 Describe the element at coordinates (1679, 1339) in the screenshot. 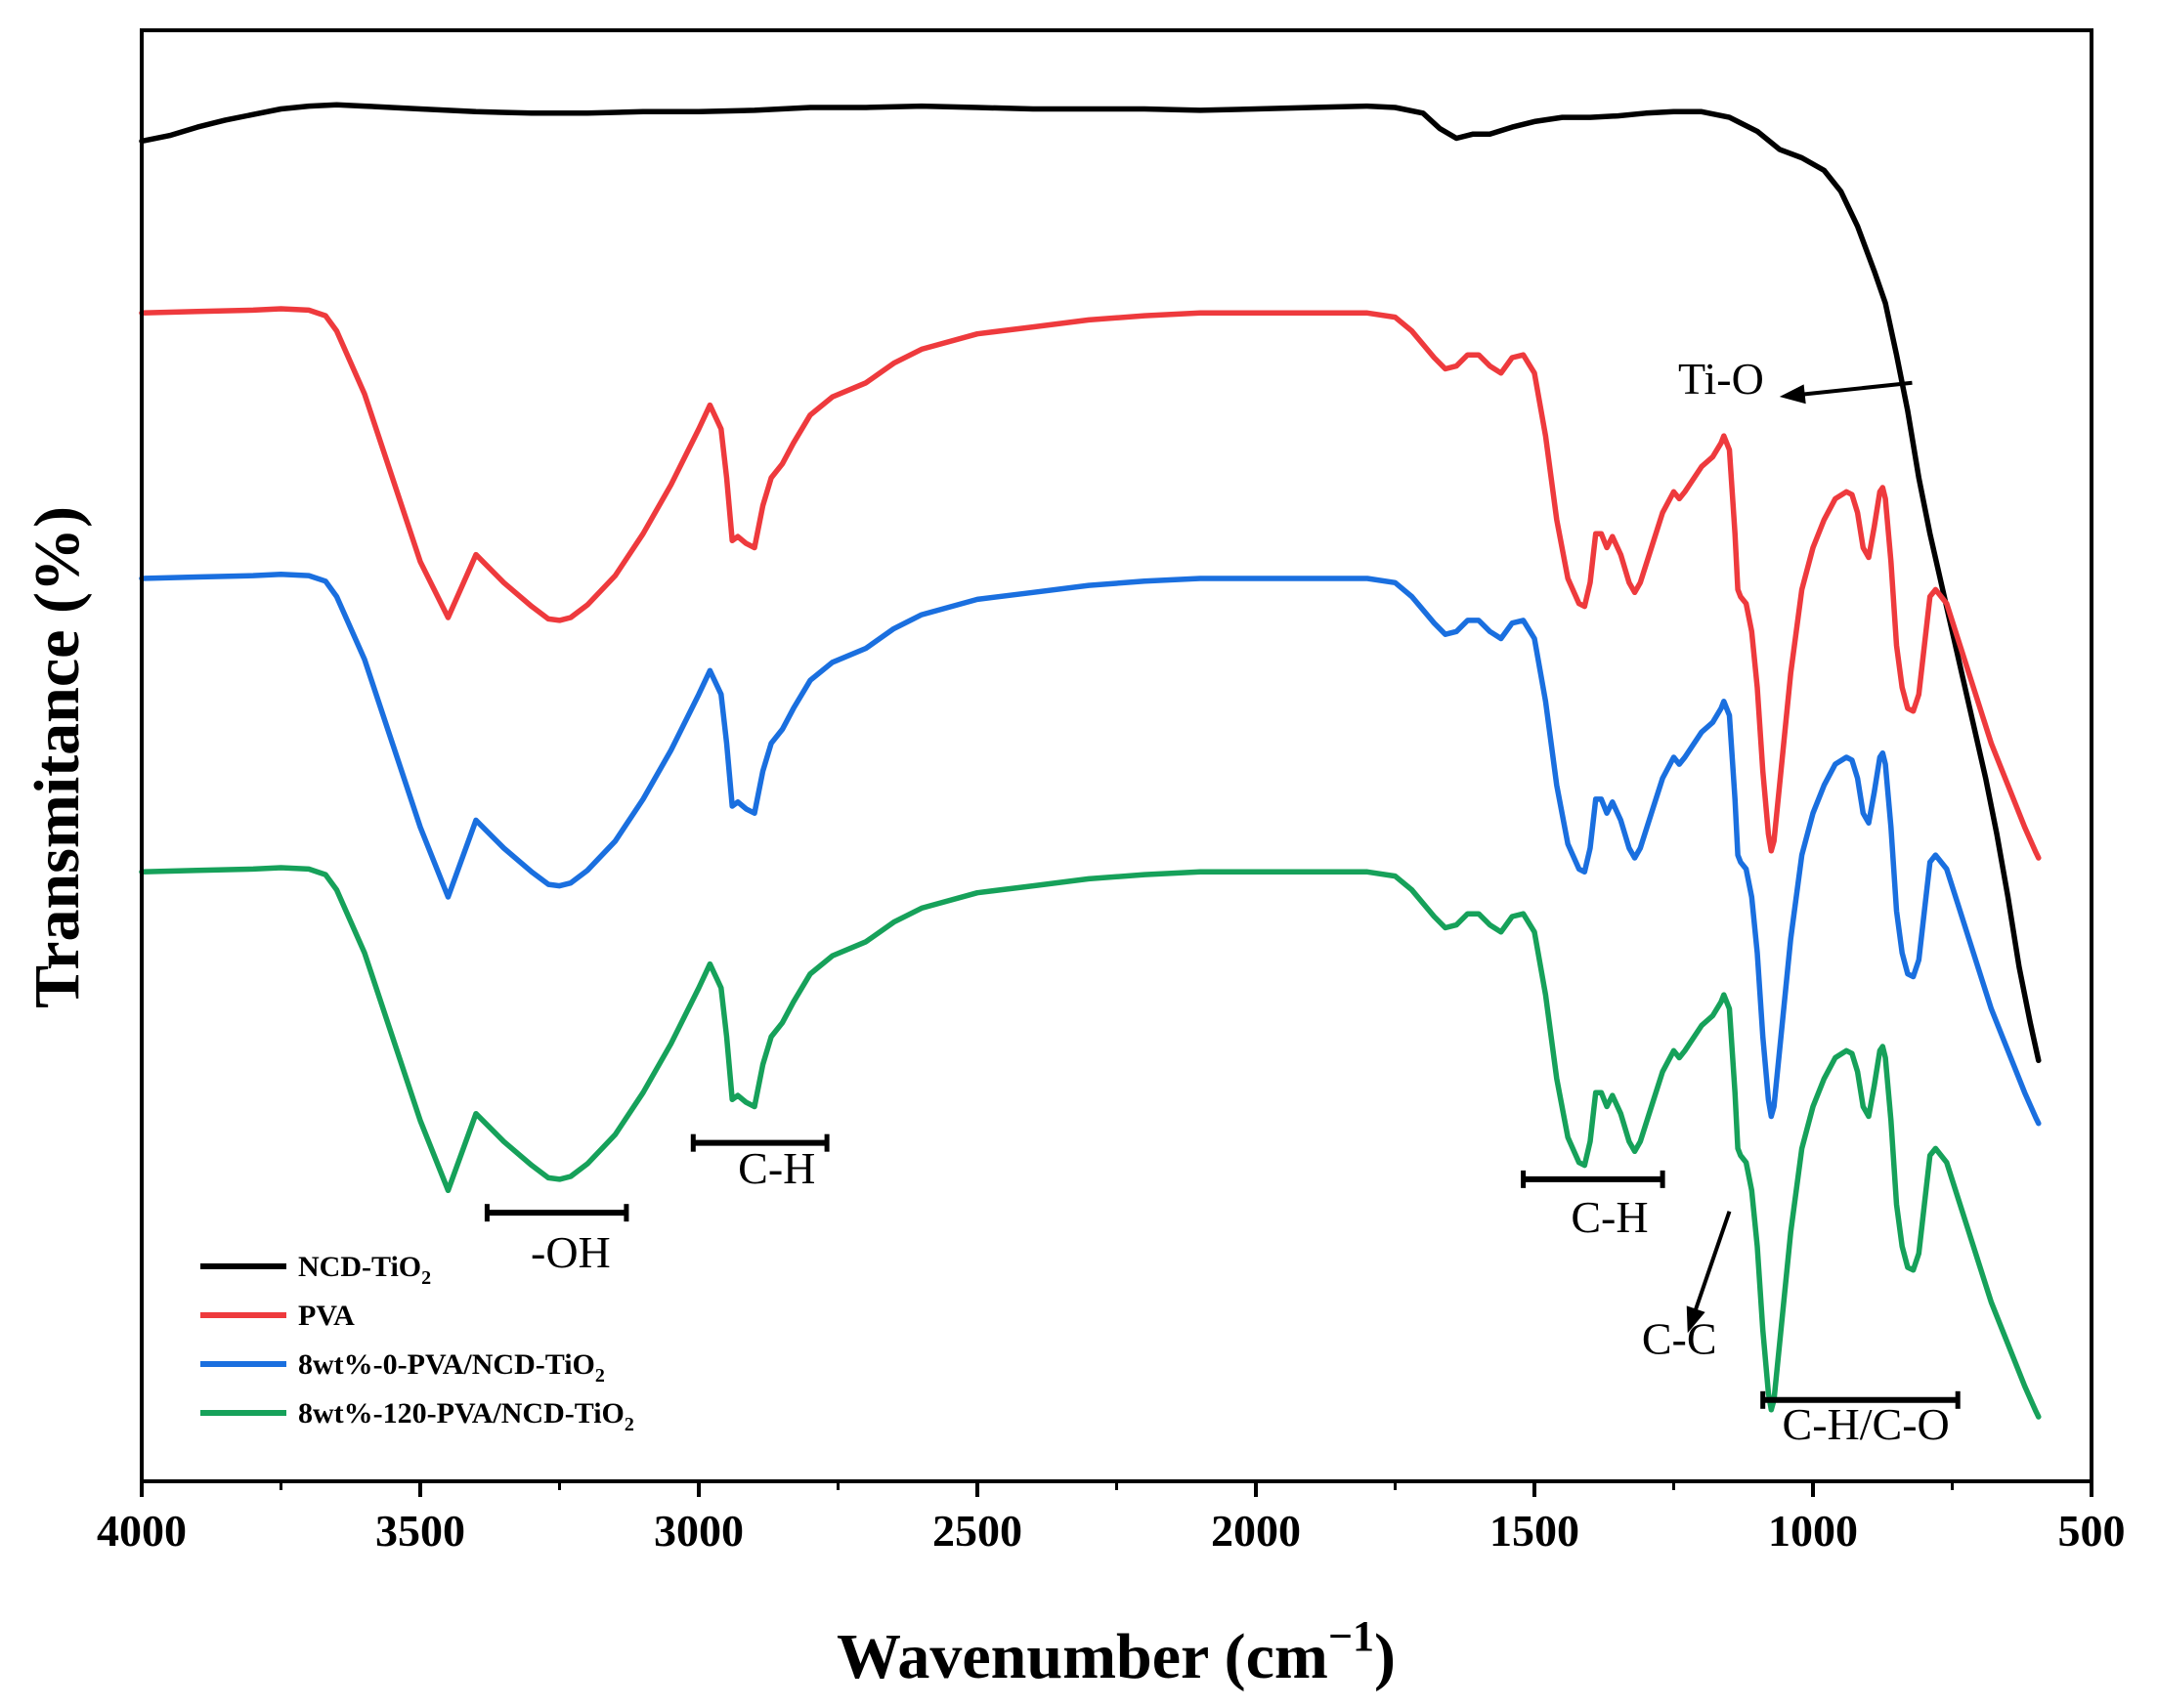

I see `annotation-label: C-C` at that location.